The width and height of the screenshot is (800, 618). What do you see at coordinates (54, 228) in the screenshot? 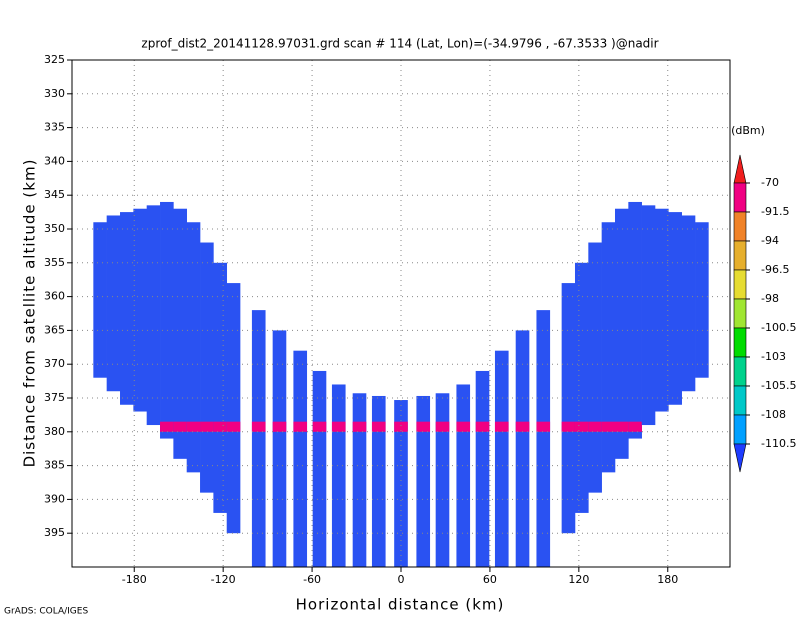
I see `y-tick-label: 350` at bounding box center [54, 228].